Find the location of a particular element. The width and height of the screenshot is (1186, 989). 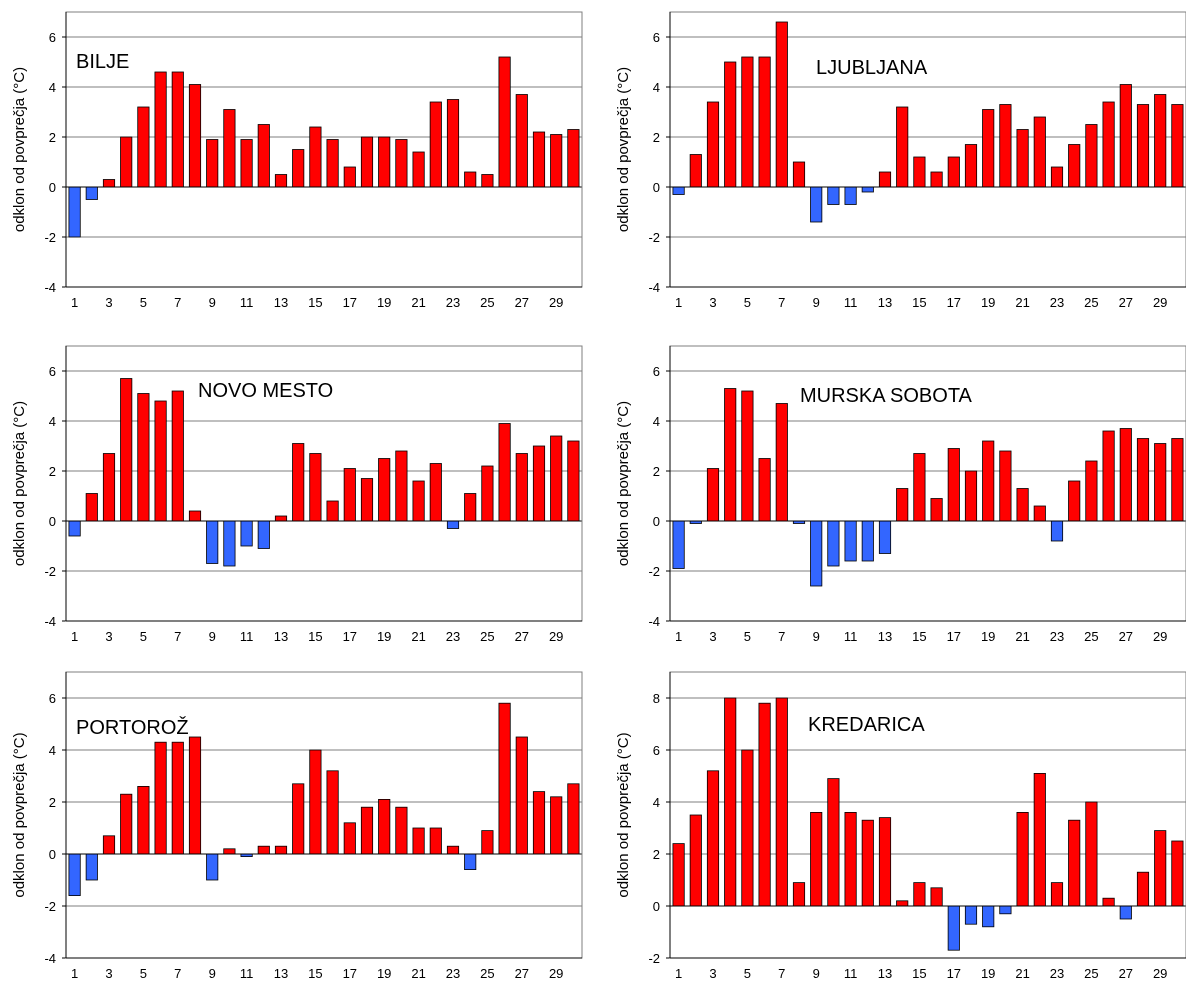

chart-title: KREDARICA is located at coordinates (866, 725).